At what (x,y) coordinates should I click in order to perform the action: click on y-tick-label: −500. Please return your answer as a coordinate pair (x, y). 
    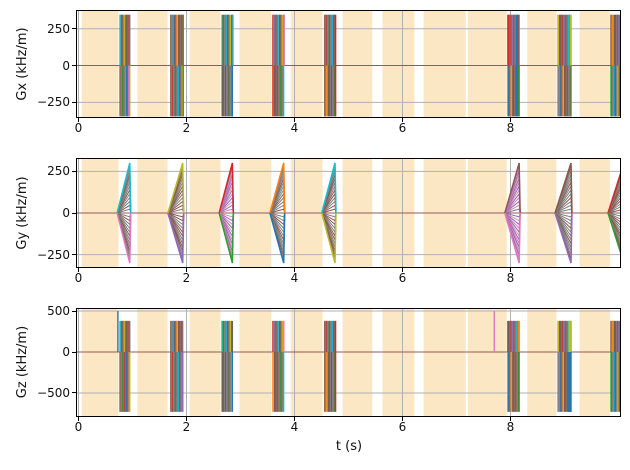
    Looking at the image, I should click on (53, 392).